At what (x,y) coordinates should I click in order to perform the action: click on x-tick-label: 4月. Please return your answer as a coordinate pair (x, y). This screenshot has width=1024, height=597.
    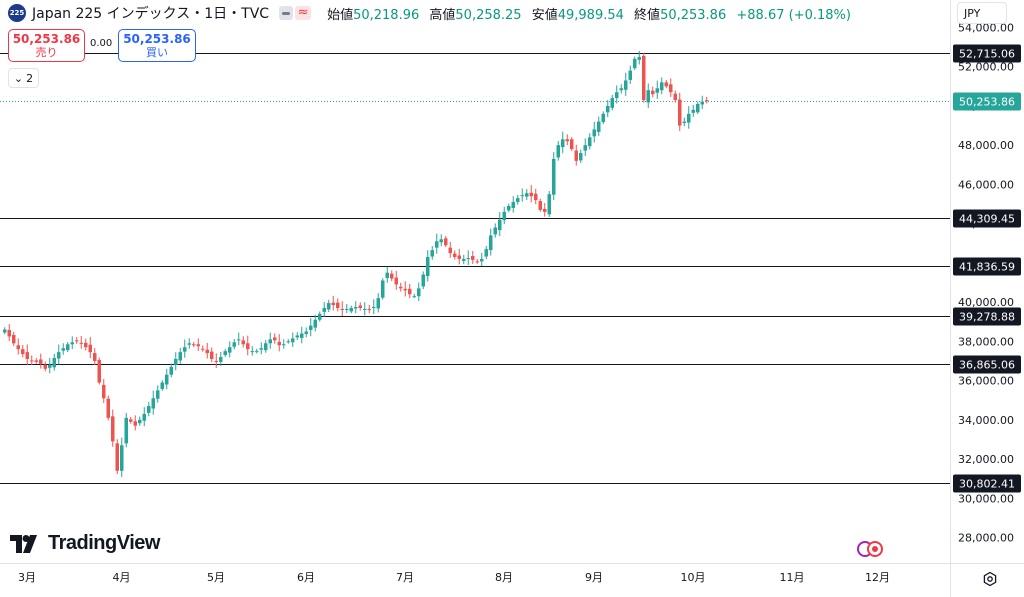
    Looking at the image, I should click on (122, 577).